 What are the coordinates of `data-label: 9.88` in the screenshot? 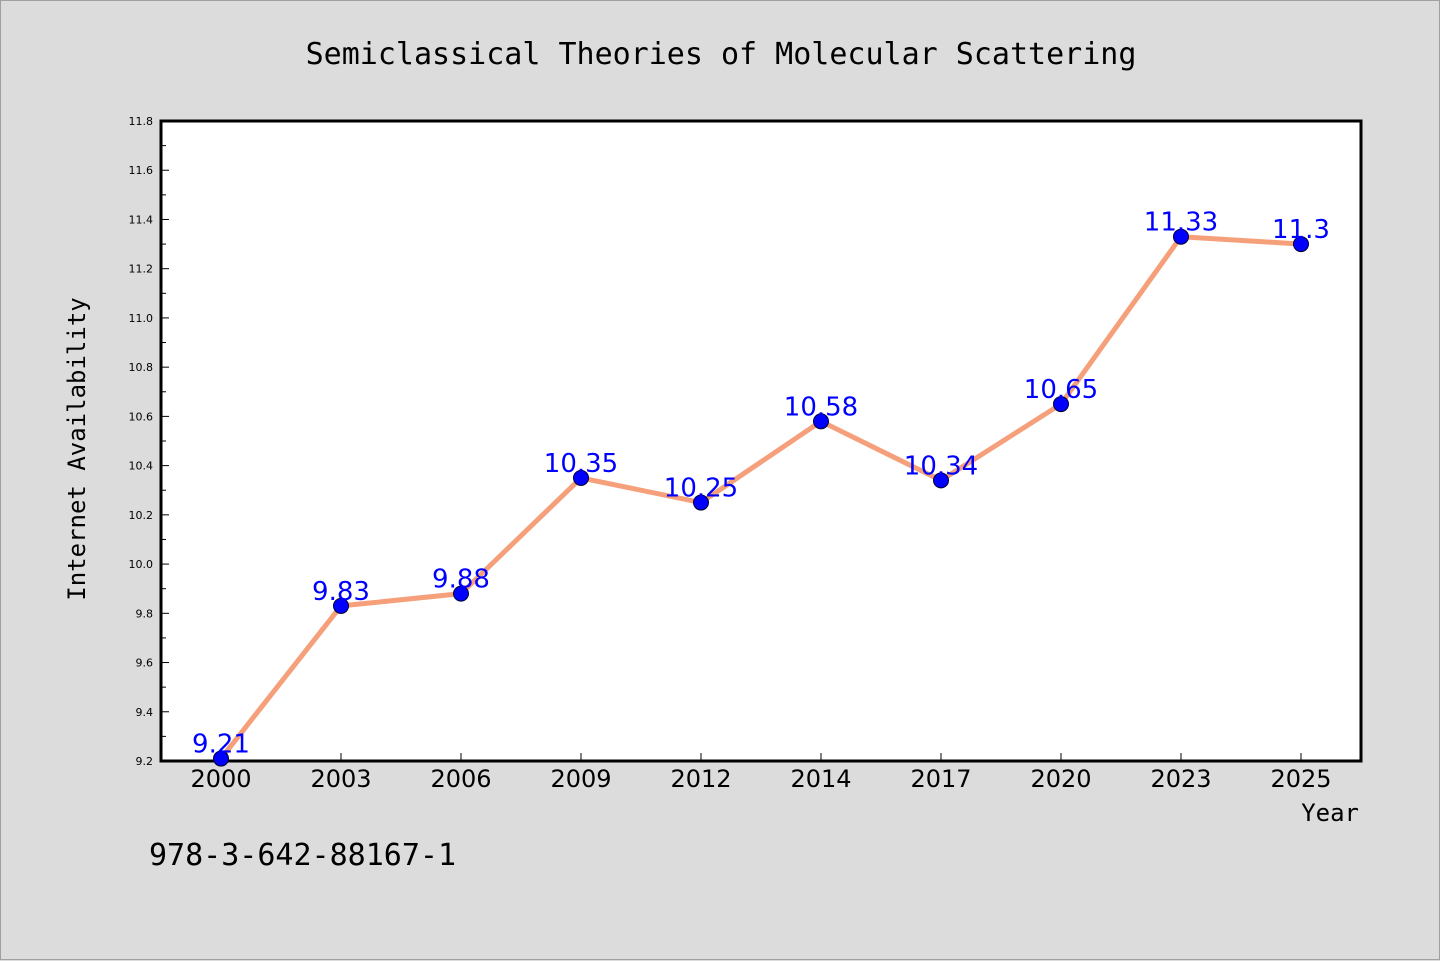 It's located at (461, 580).